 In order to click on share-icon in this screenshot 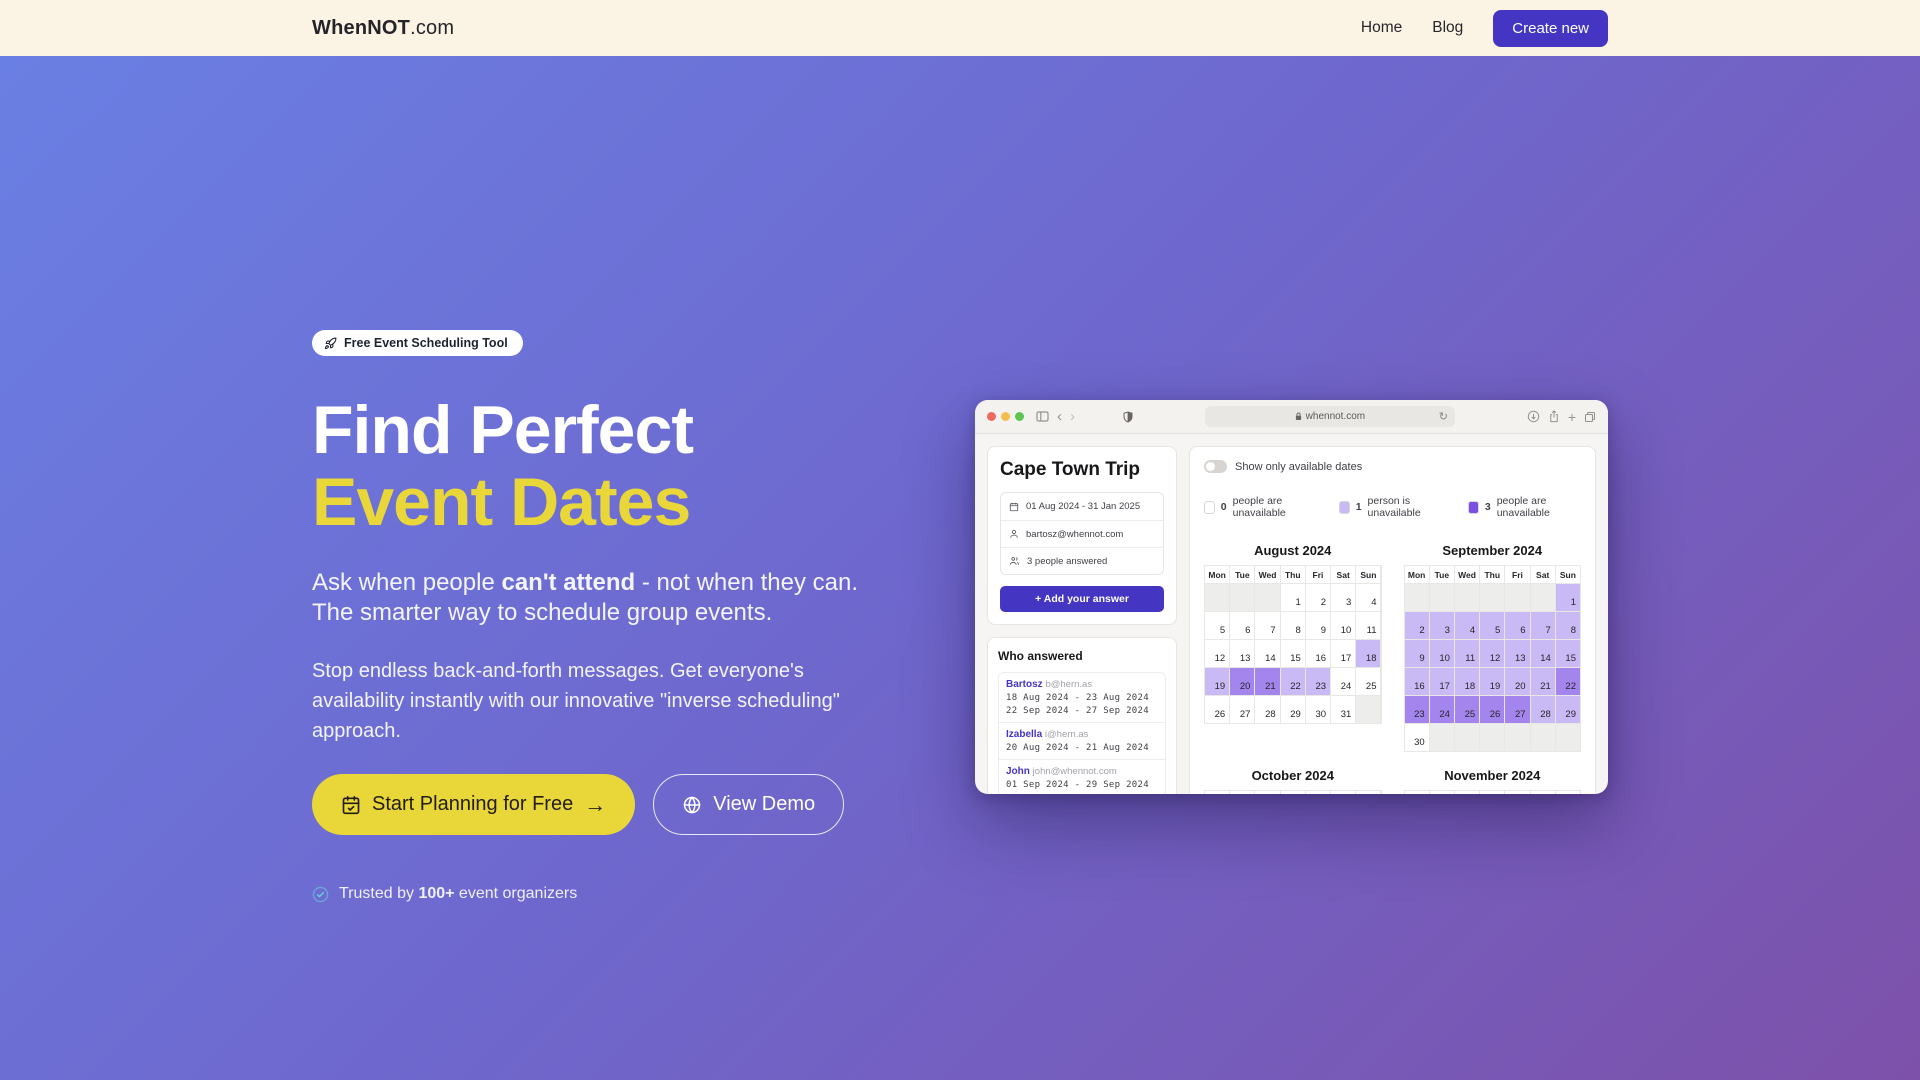, I will do `click(1554, 416)`.